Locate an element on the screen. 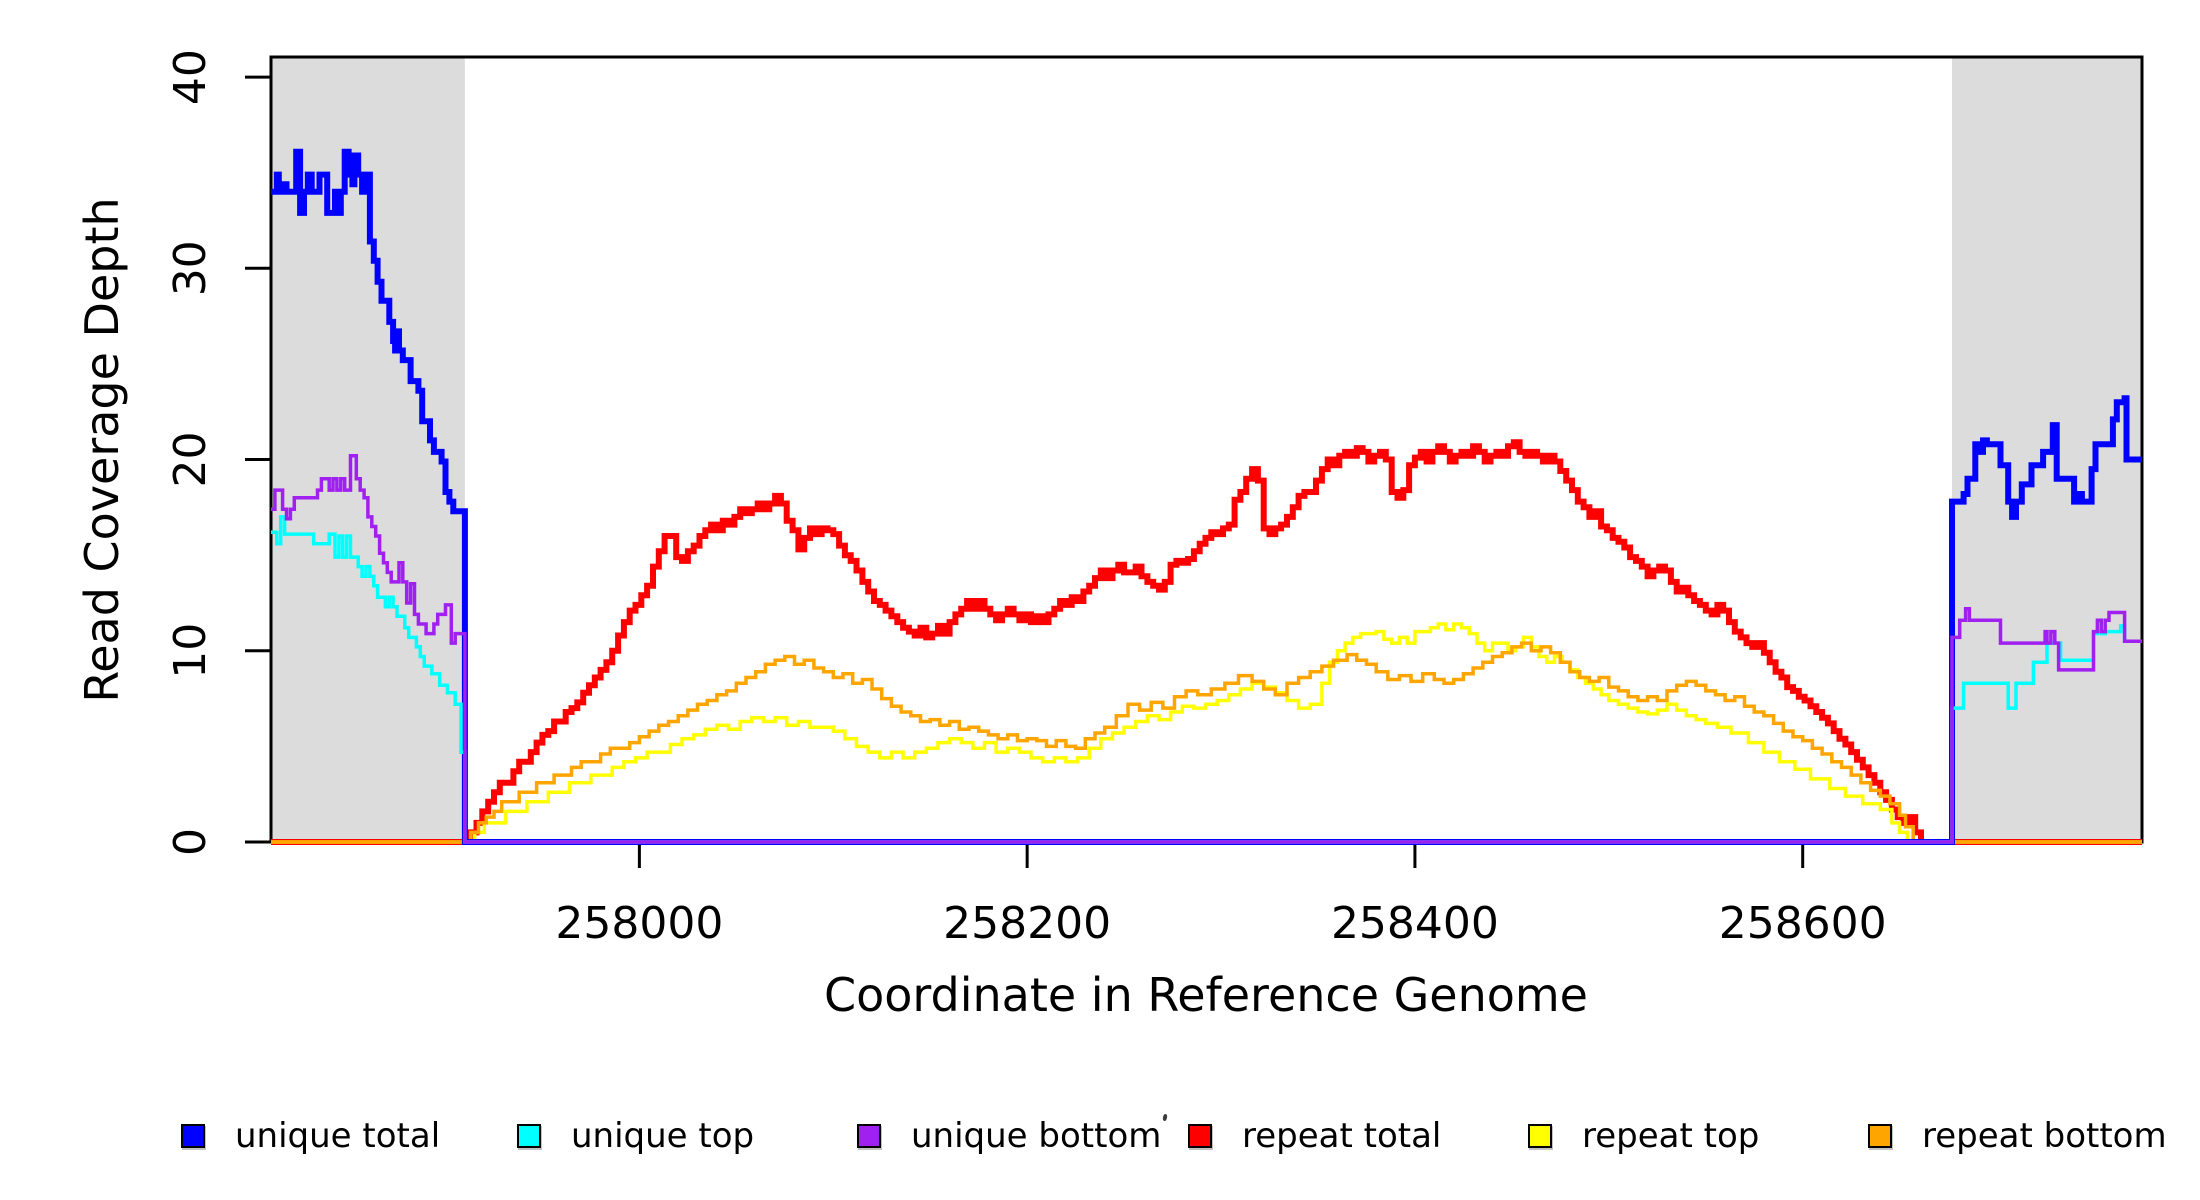 Image resolution: width=2200 pixels, height=1200 pixels. y-tick-label: 10 is located at coordinates (190, 651).